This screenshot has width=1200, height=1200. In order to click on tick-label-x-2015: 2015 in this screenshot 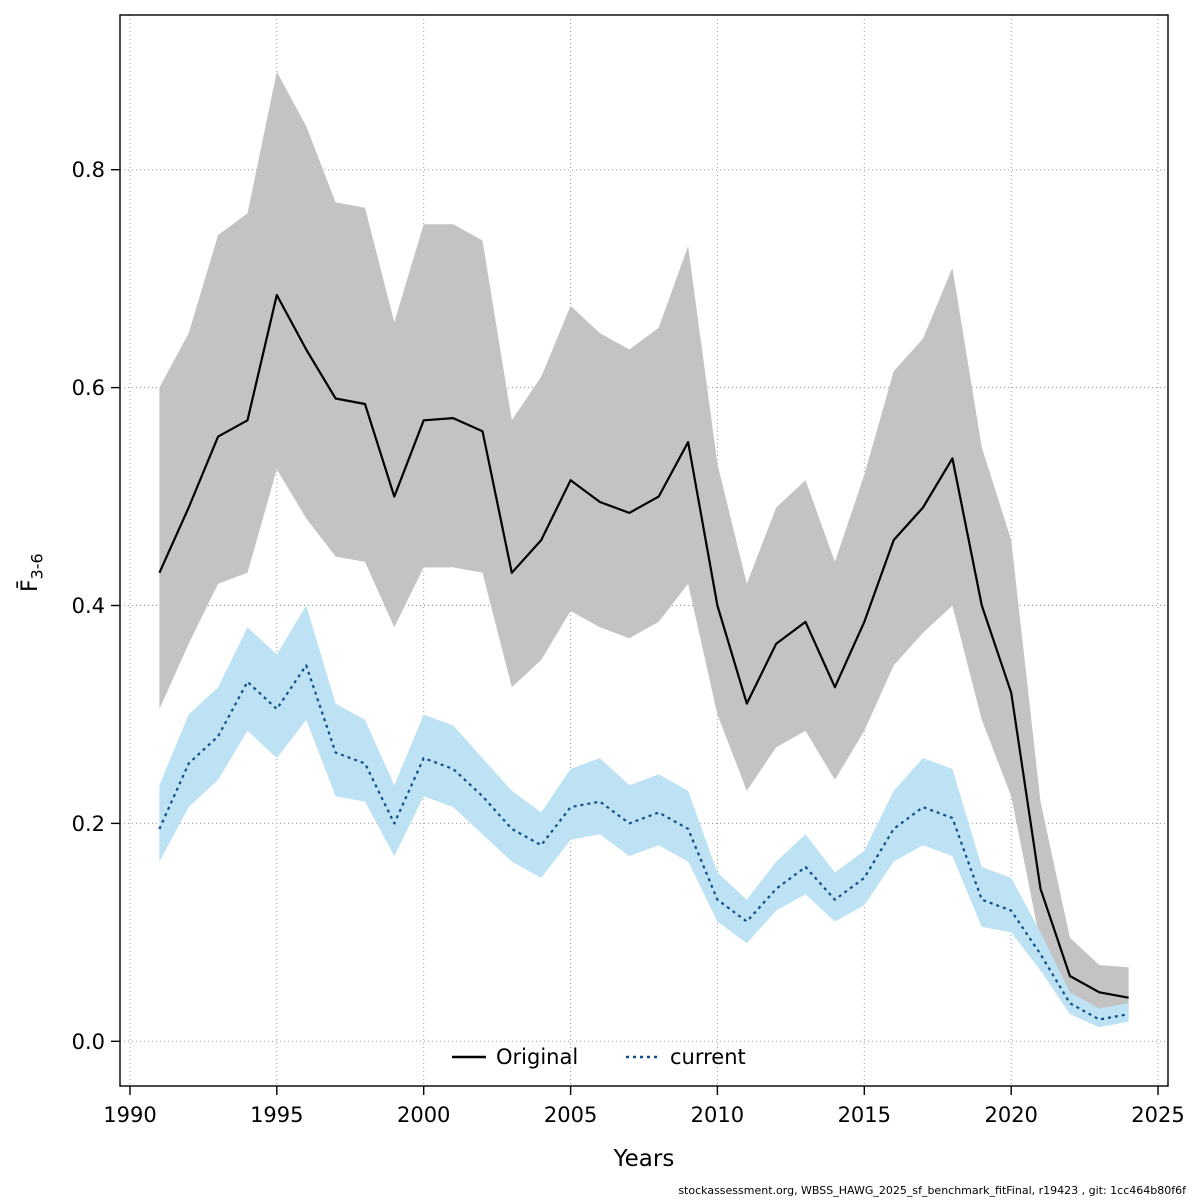, I will do `click(864, 1115)`.